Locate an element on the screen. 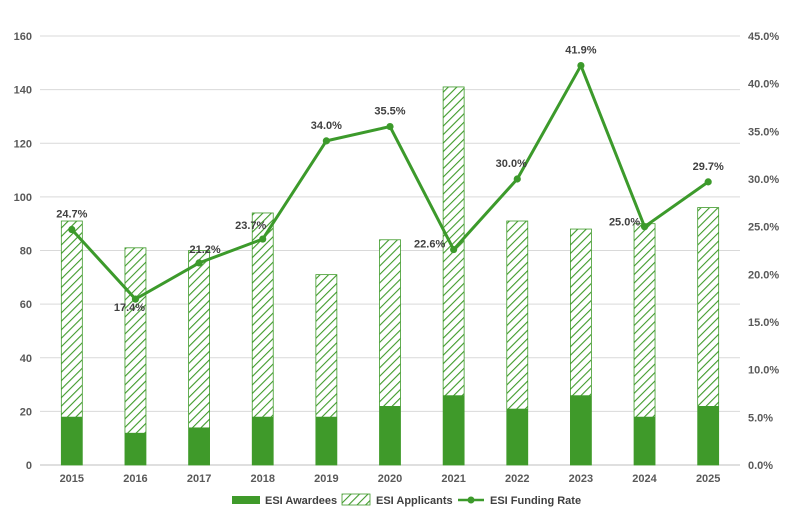 The width and height of the screenshot is (800, 521). y-right-tick-label: 45.0% is located at coordinates (763, 37).